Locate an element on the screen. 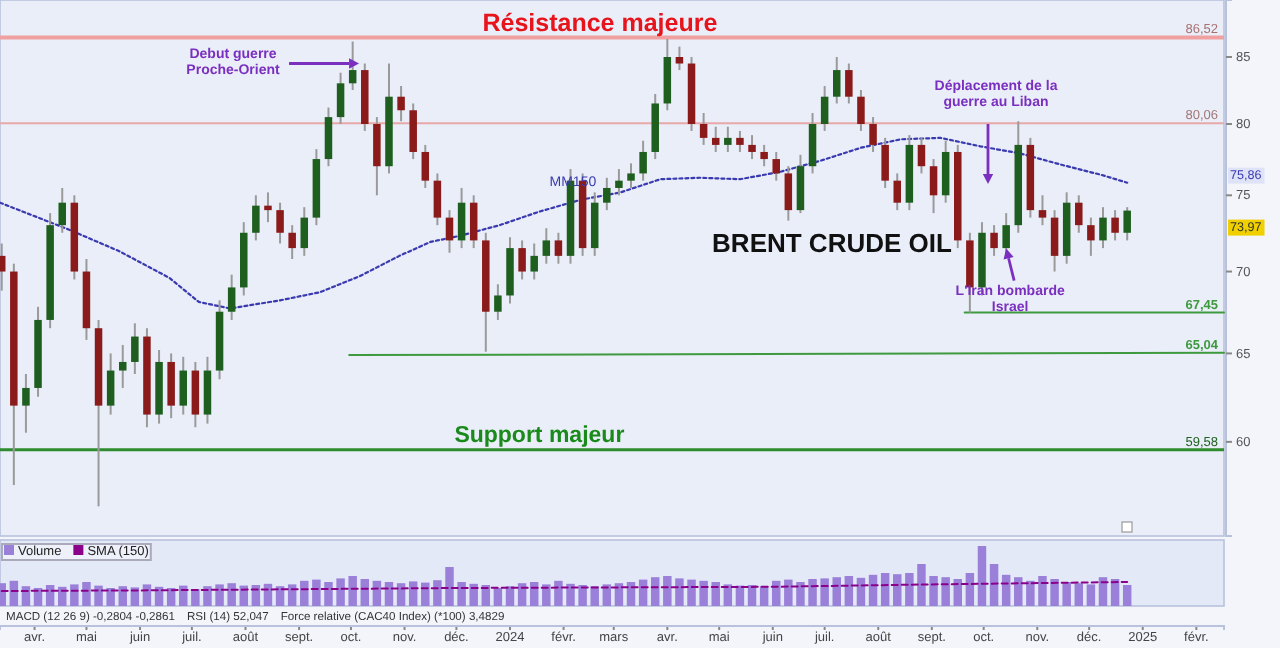 This screenshot has height=648, width=1280. annotation: Support majeur is located at coordinates (540, 435).